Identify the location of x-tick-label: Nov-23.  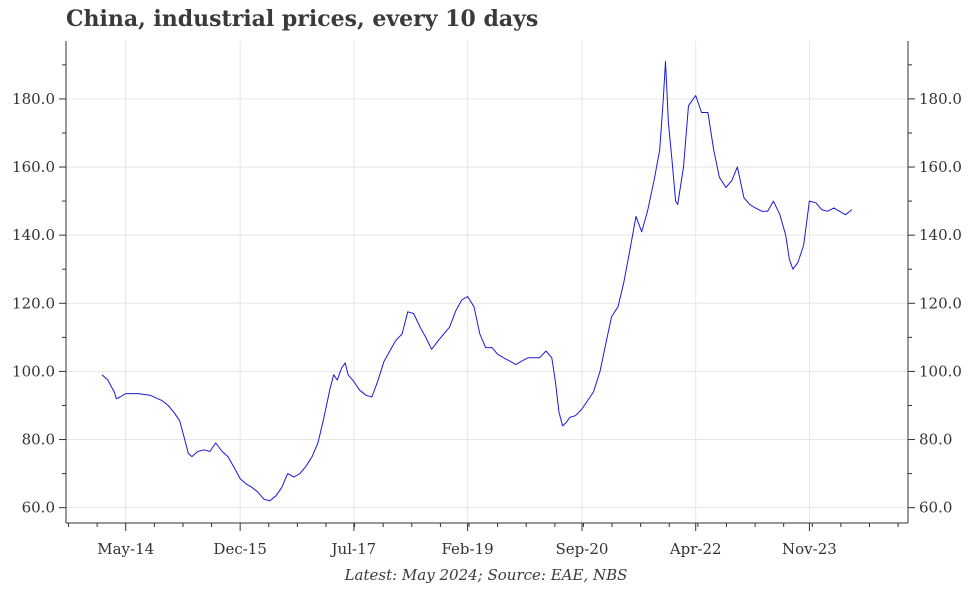
(809, 549).